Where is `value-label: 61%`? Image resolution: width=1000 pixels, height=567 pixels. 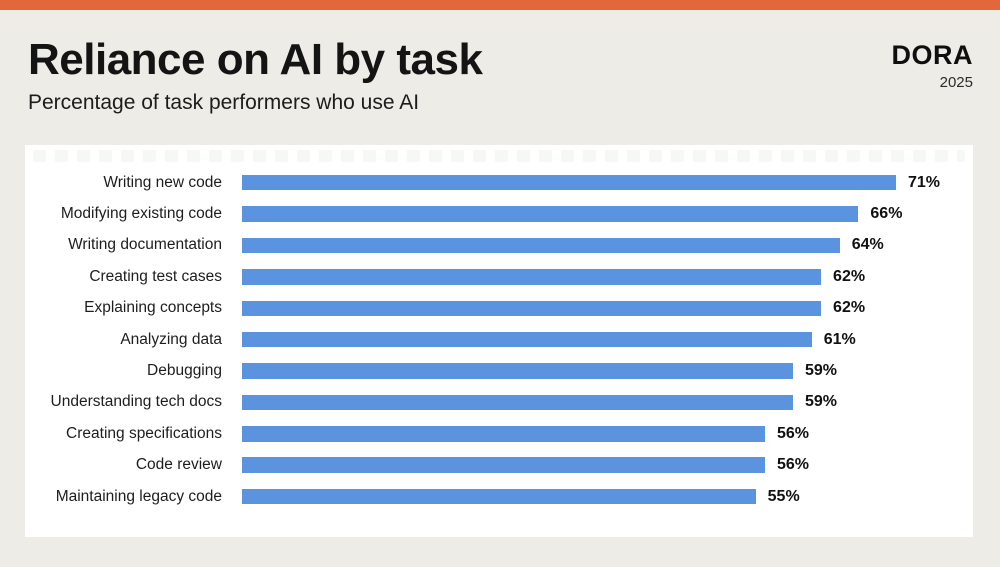 value-label: 61% is located at coordinates (839, 339).